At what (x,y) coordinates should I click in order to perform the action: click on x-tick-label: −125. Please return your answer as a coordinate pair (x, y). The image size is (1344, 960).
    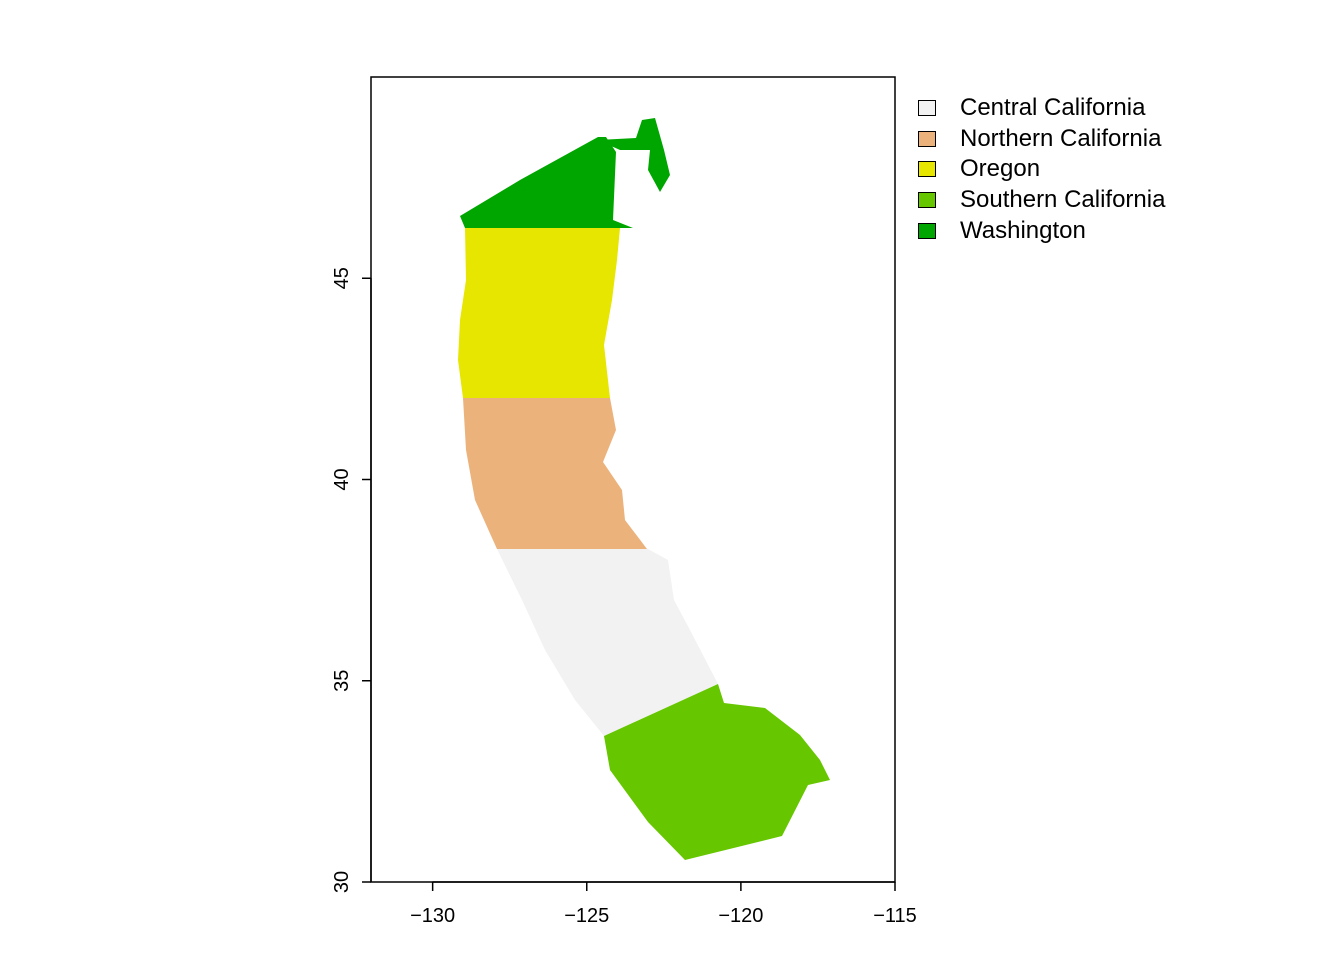
    Looking at the image, I should click on (586, 916).